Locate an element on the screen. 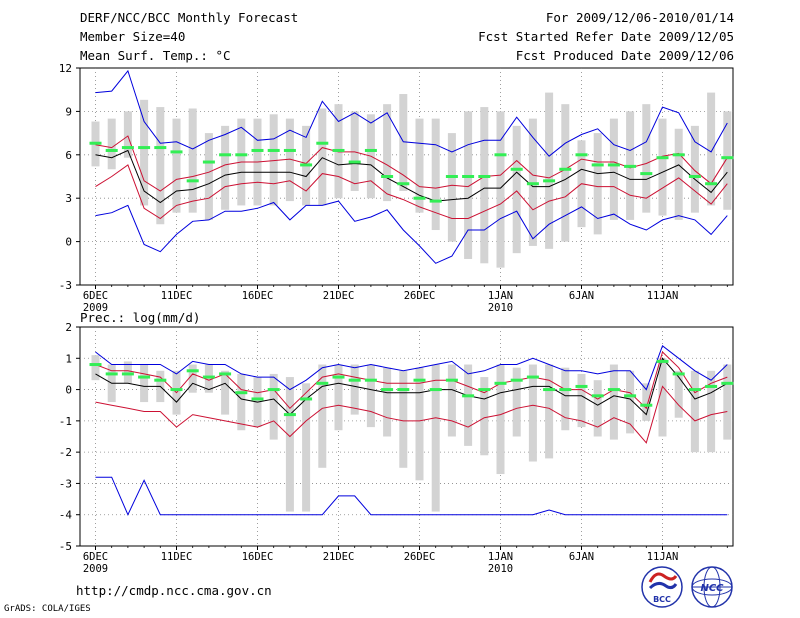 This screenshot has height=618, width=800. temp-x-tick-label: 6DEC is located at coordinates (95, 296).